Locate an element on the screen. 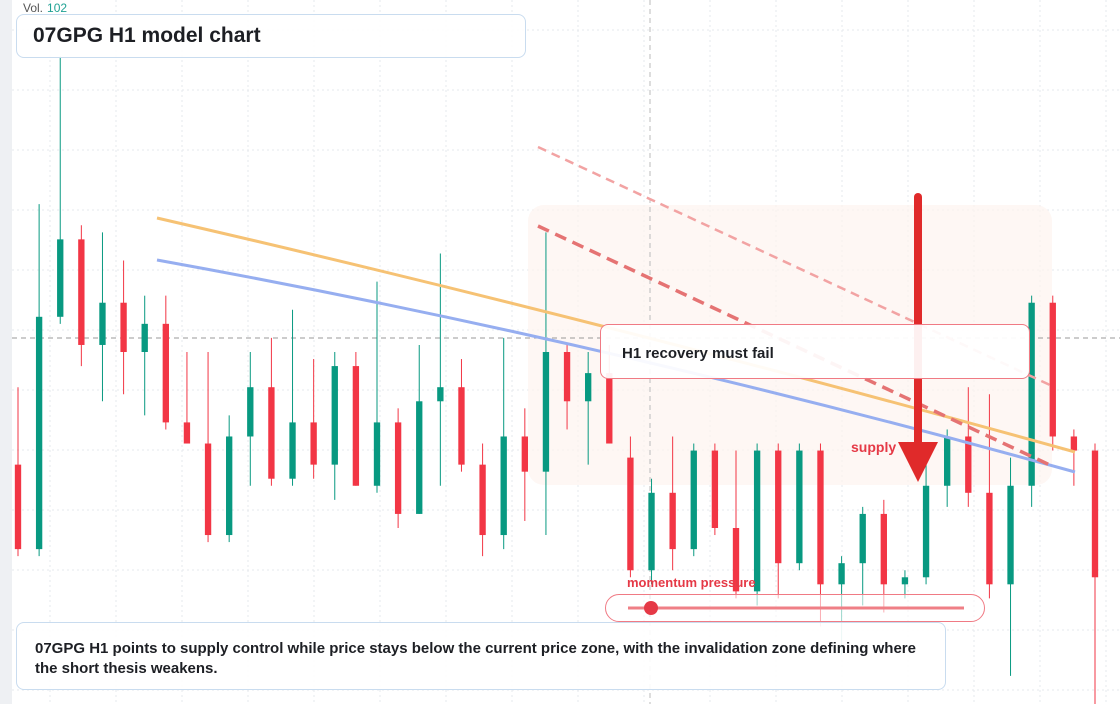 Image resolution: width=1120 pixels, height=704 pixels. volume-value: 102 is located at coordinates (57, 8).